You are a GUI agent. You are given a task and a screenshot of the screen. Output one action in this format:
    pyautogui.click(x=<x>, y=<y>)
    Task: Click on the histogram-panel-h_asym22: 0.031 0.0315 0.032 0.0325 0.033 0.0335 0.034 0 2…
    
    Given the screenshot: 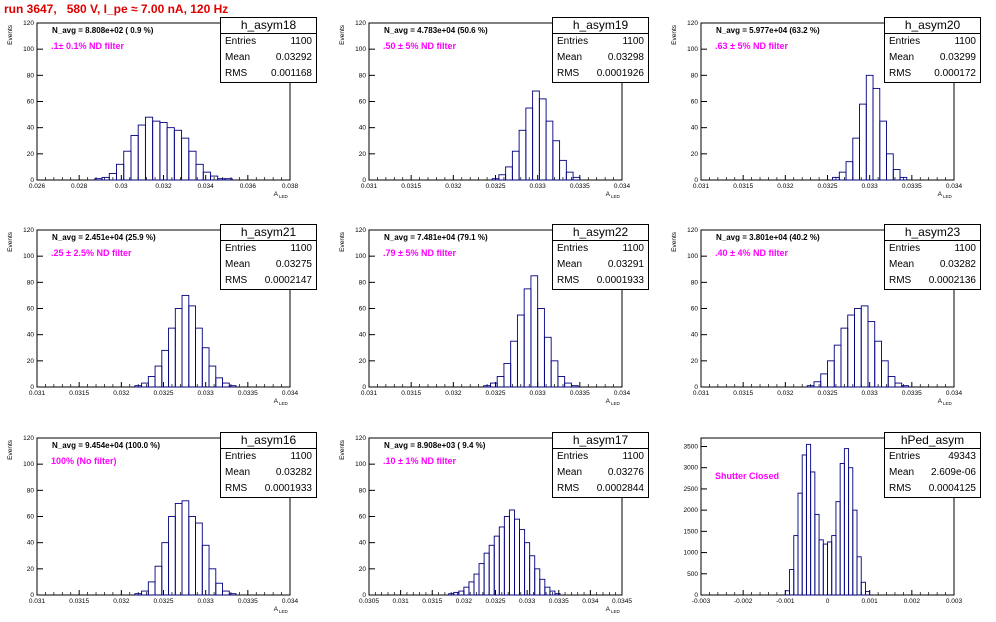 What is the action you would take?
    pyautogui.click(x=498, y=310)
    